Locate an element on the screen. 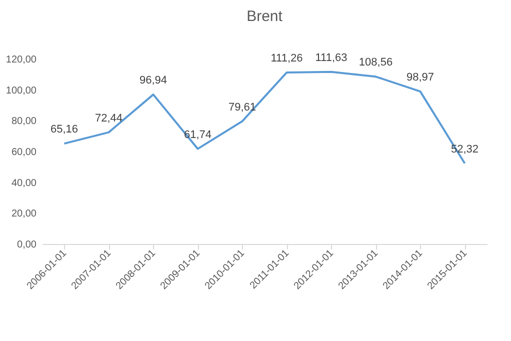  y-tick-label: 20,00 is located at coordinates (24, 214).